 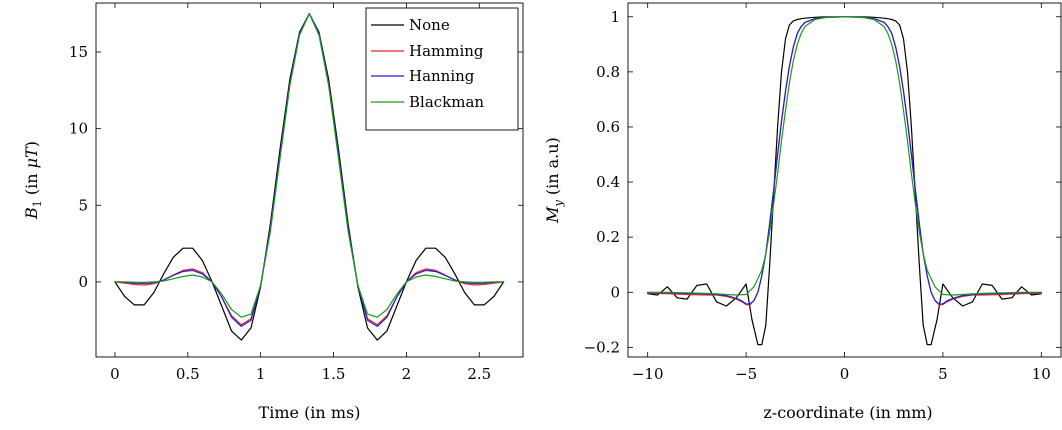 I want to click on legend-label-none: None, so click(x=429, y=25).